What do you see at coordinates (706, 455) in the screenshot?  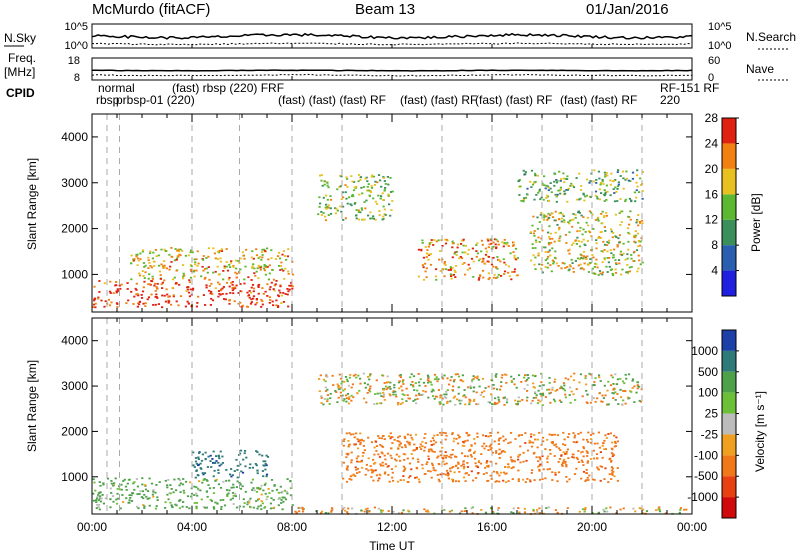 I see `velocity-colorbar-tick: -100` at bounding box center [706, 455].